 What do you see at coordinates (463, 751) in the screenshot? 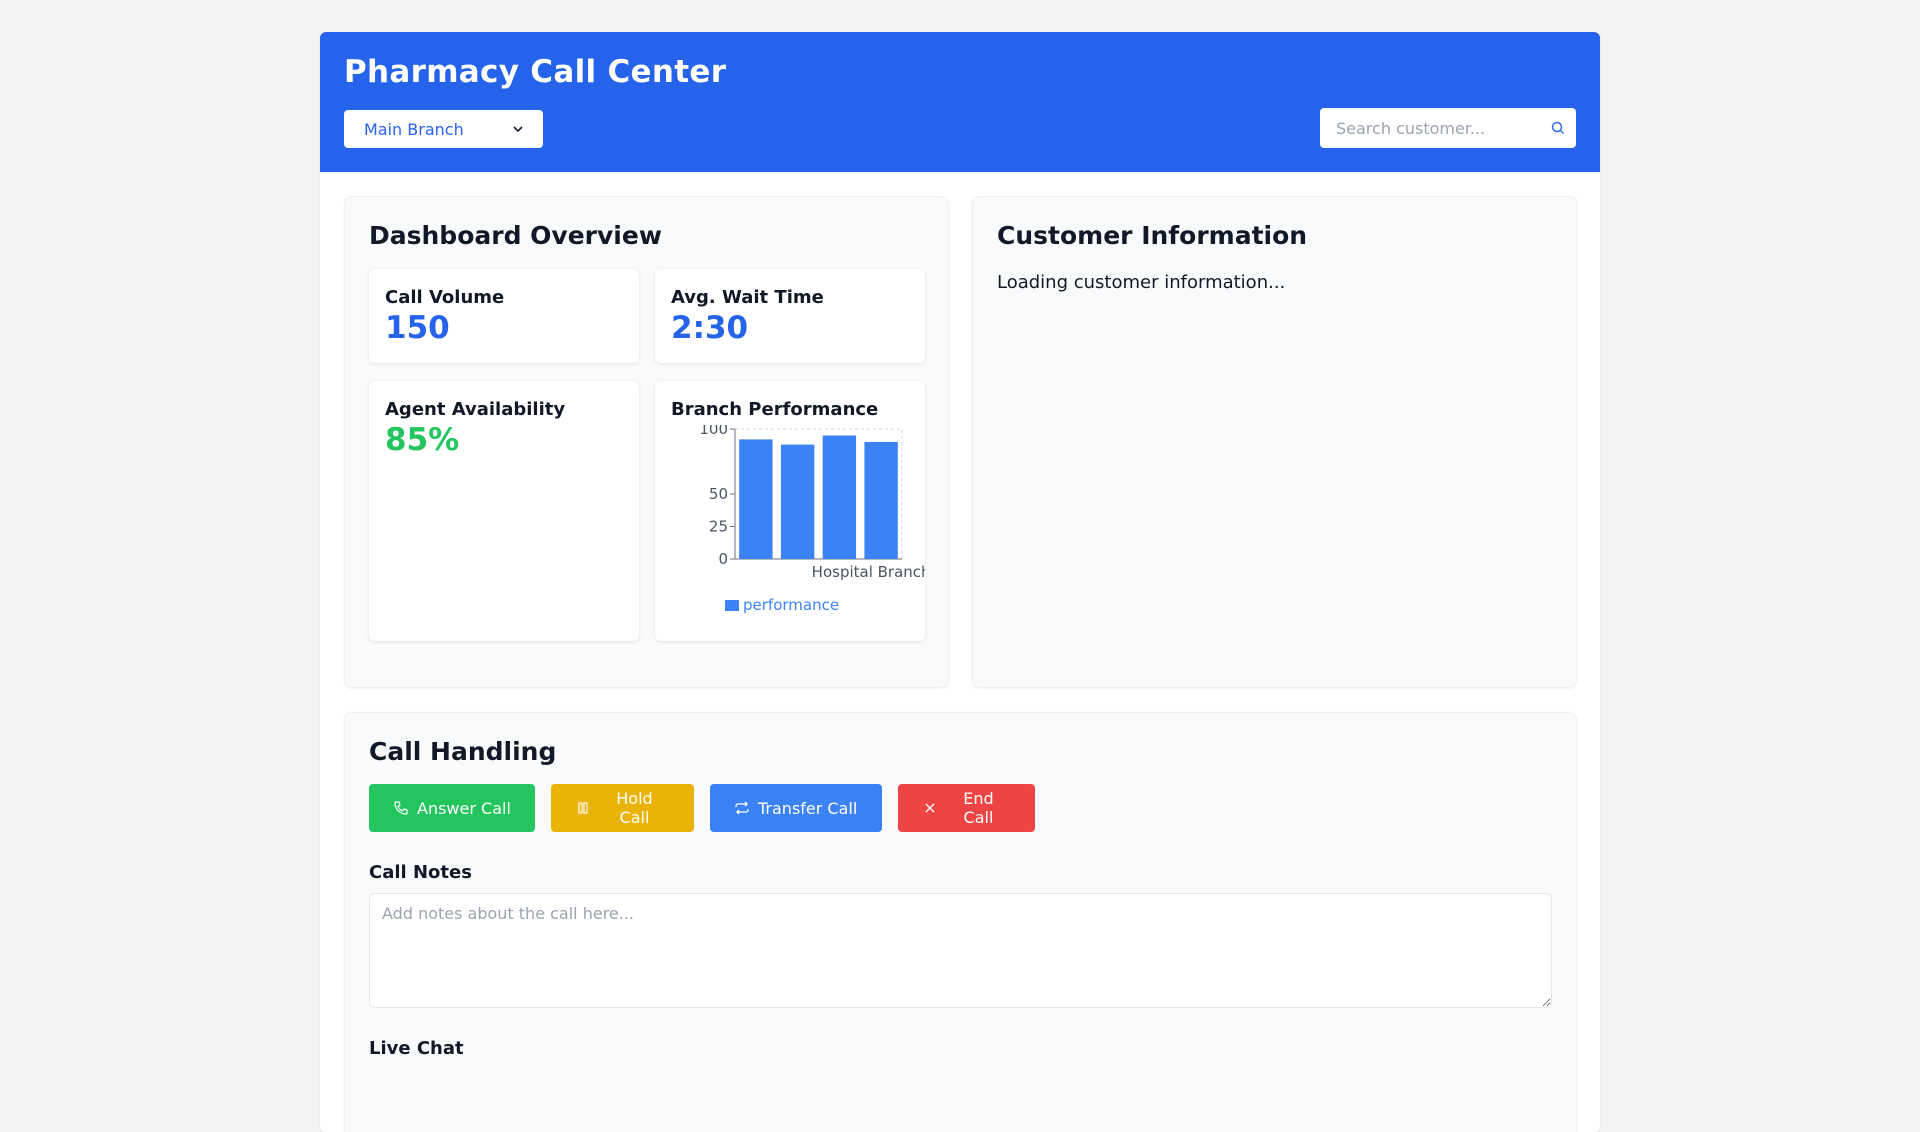
I see `call-handling-title: Call Handling` at bounding box center [463, 751].